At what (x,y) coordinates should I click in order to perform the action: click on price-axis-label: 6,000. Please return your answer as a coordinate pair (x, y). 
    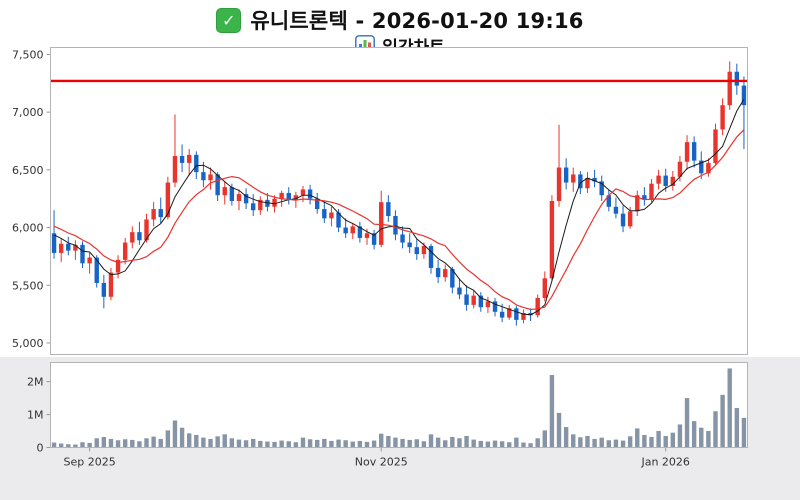
    Looking at the image, I should click on (28, 228).